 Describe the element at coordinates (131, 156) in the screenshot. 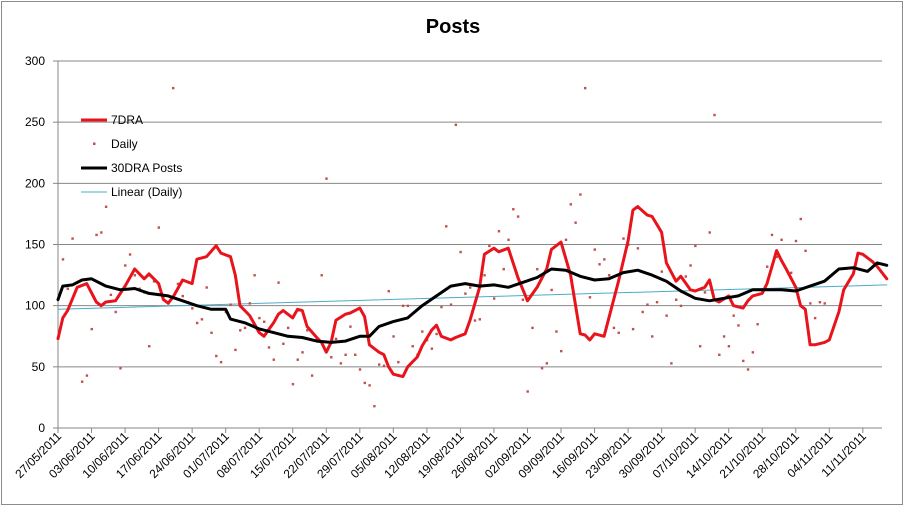

I see `legend: 7DRA Daily 30DRA Posts Linear (Daily)` at that location.